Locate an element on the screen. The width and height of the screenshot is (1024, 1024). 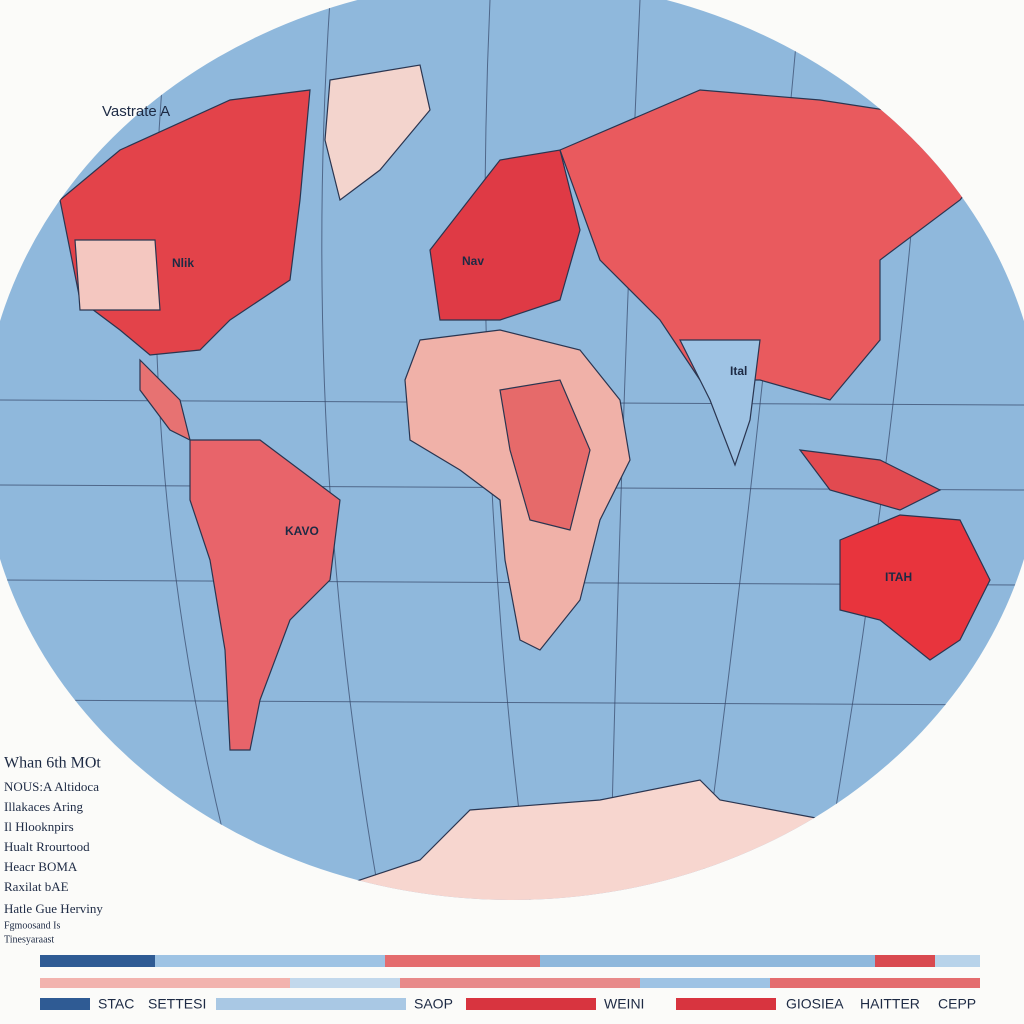
africa is located at coordinates (517, 490).